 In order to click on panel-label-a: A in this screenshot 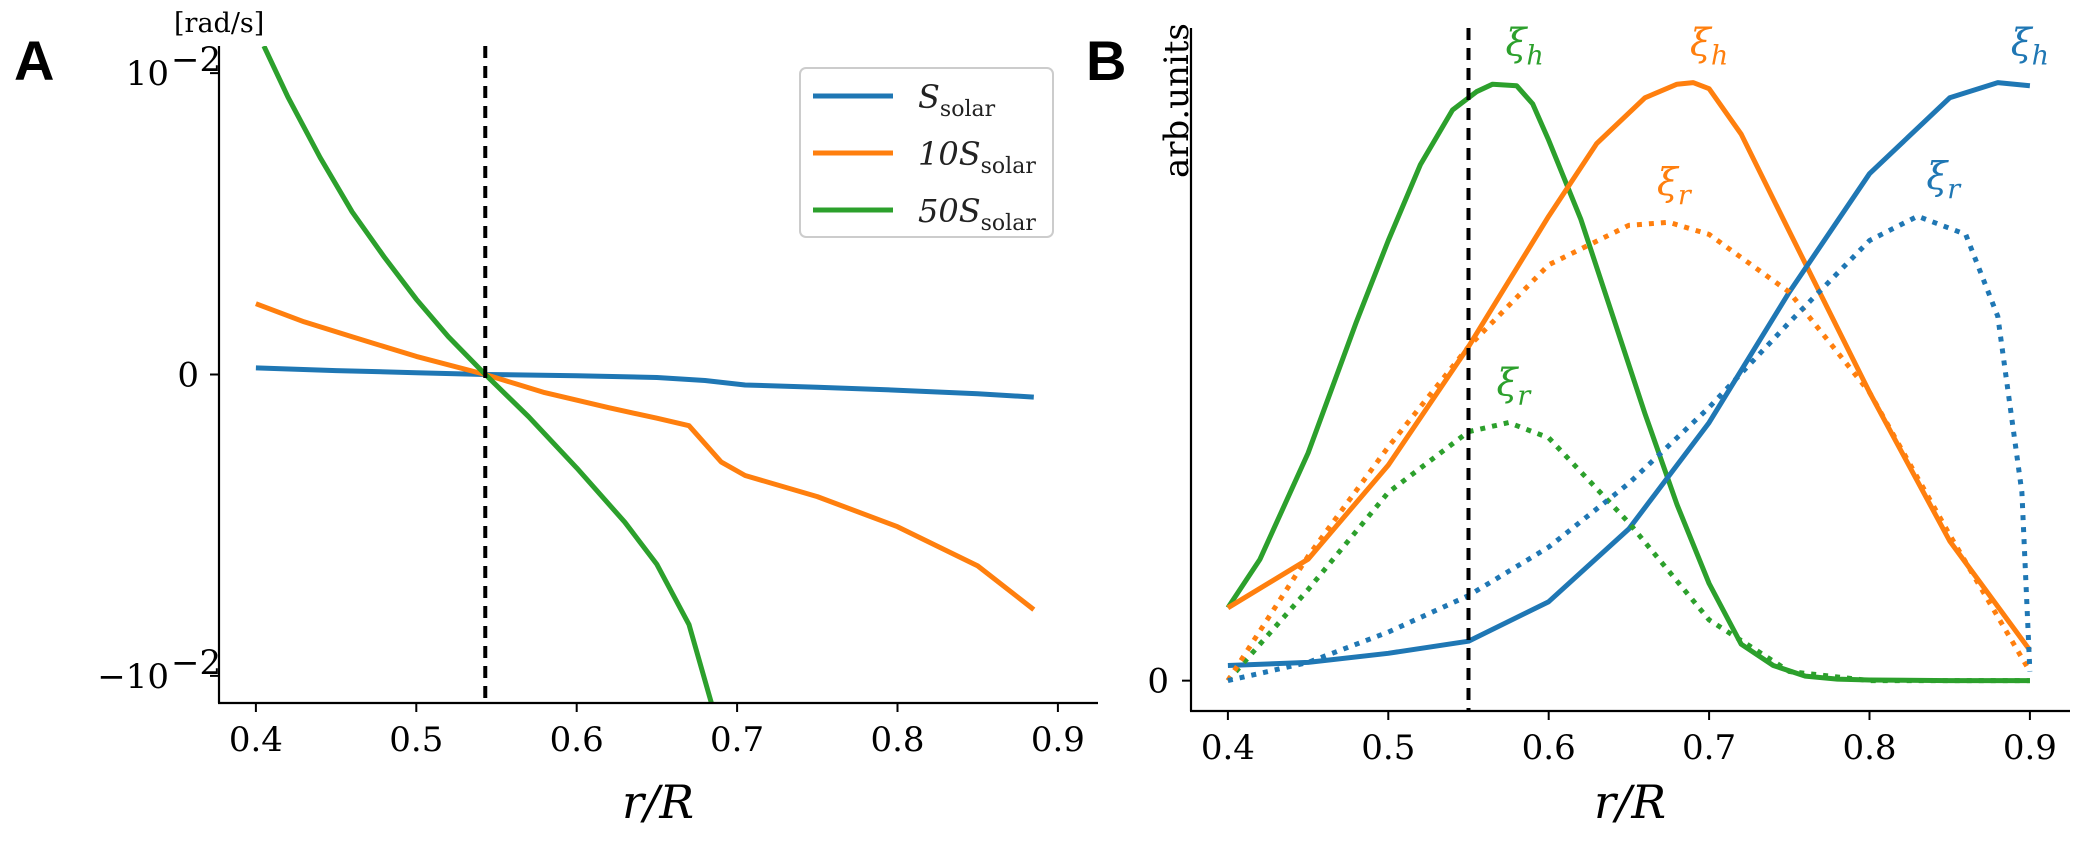, I will do `click(34, 60)`.